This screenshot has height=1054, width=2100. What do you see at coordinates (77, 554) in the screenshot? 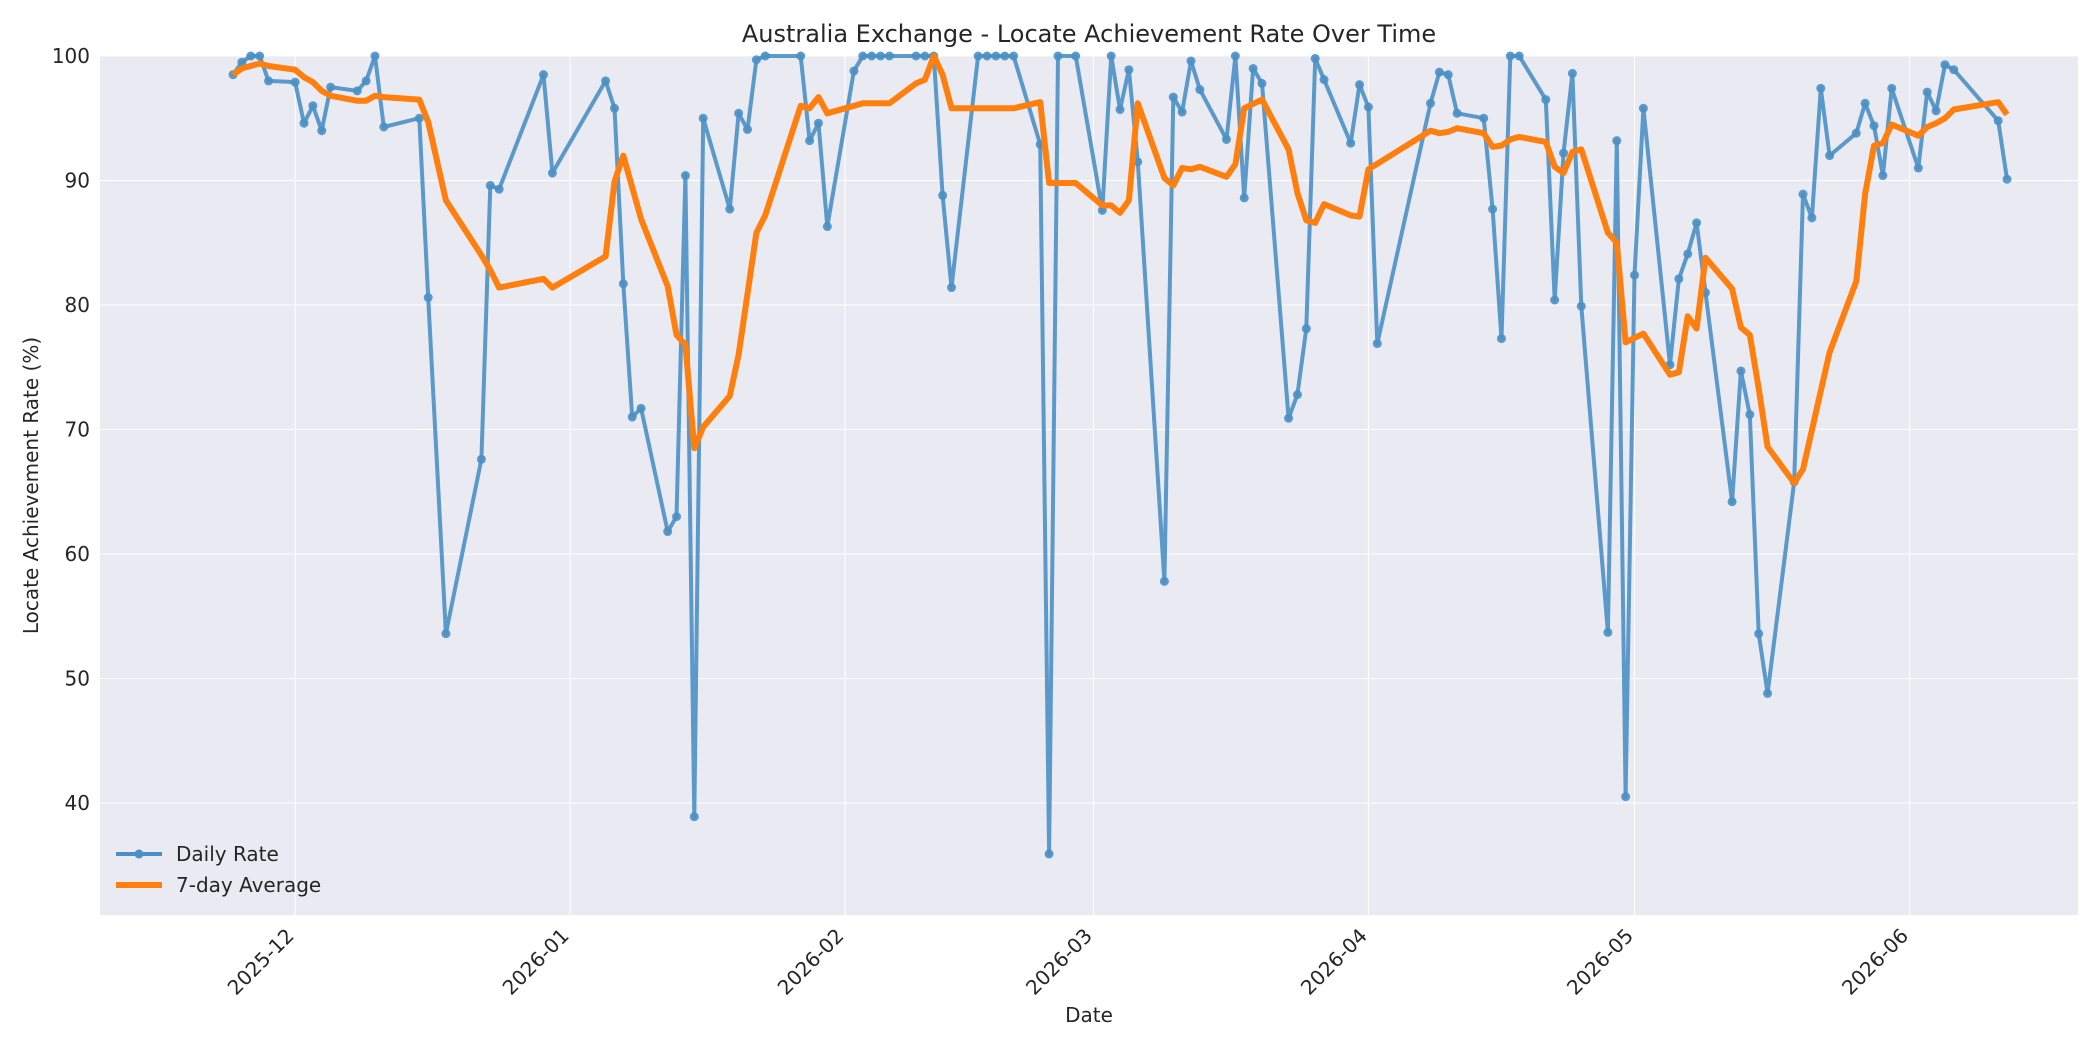
I see `y-tick-label: 60` at bounding box center [77, 554].